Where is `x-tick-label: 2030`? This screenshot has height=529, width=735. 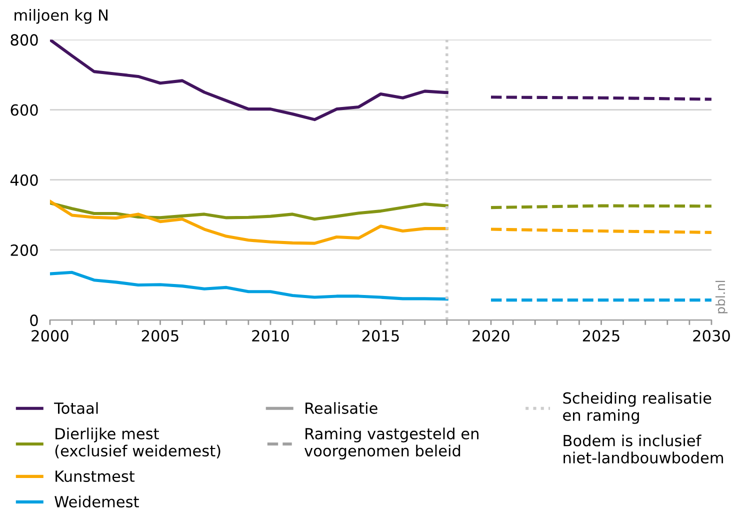 x-tick-label: 2030 is located at coordinates (711, 336).